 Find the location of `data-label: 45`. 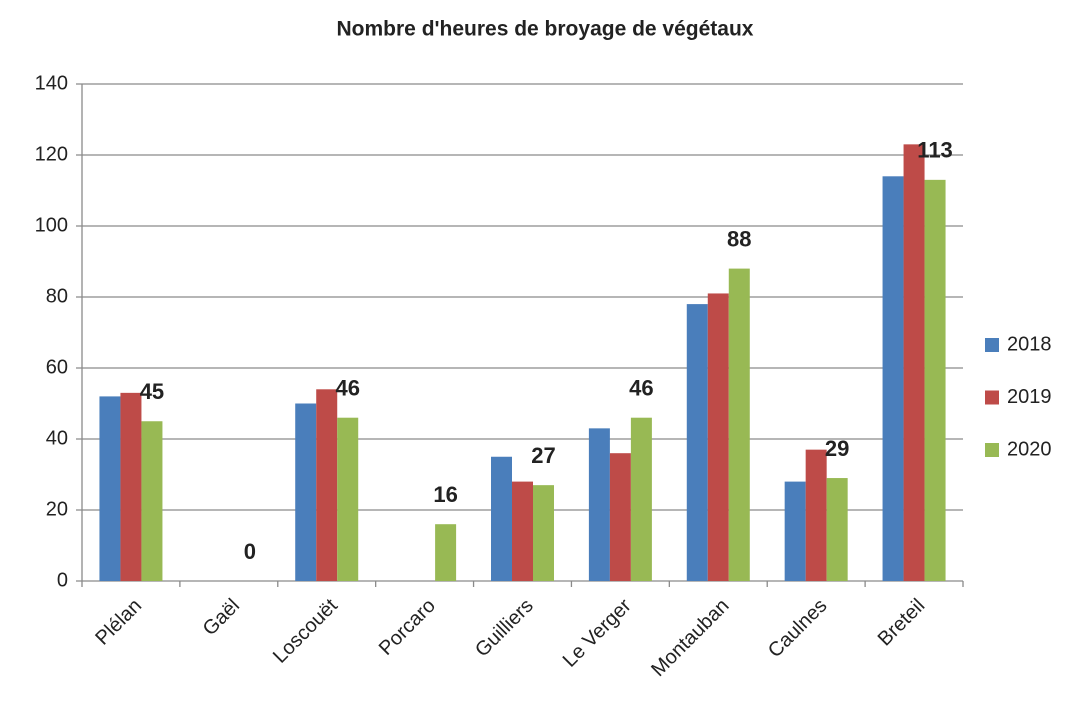

data-label: 45 is located at coordinates (152, 391).